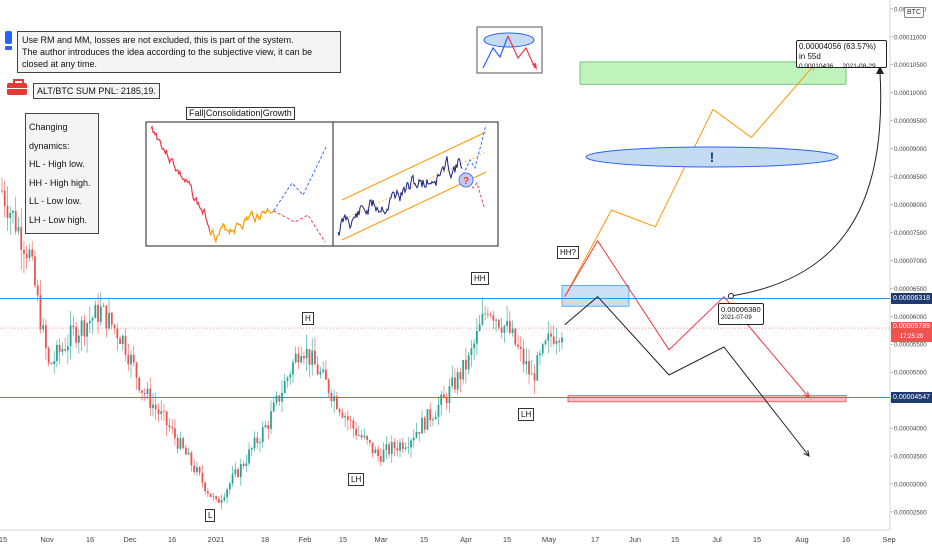 This screenshot has width=932, height=550. I want to click on time-tick-label: Jun, so click(635, 539).